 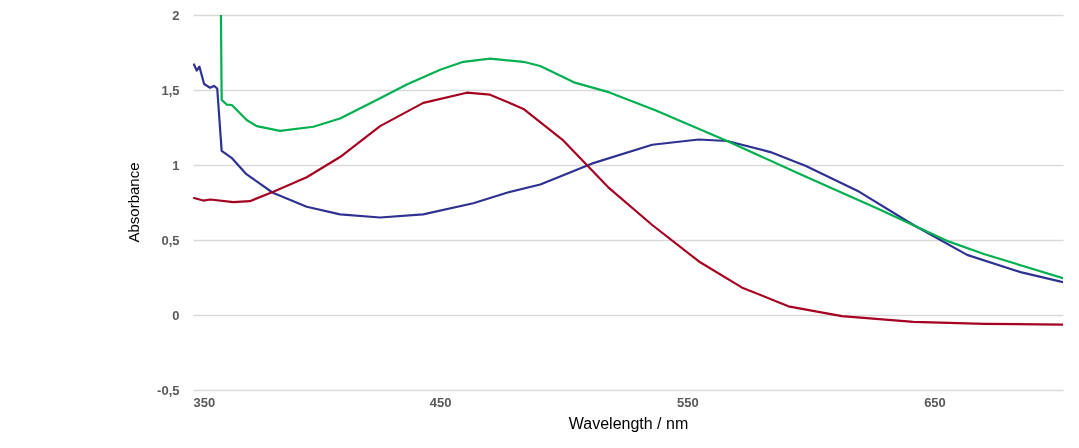 I want to click on x-tick-label: 350, so click(x=204, y=402).